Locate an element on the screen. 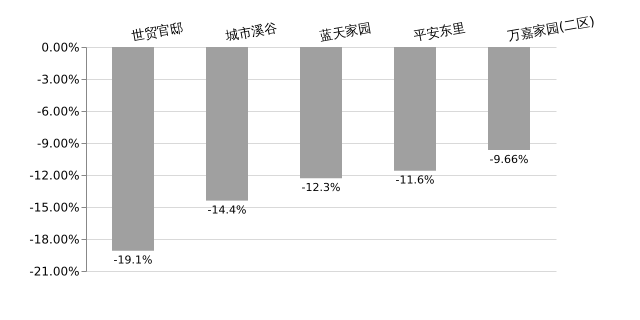 The height and width of the screenshot is (320, 640). data-label: -12.3% is located at coordinates (321, 187).